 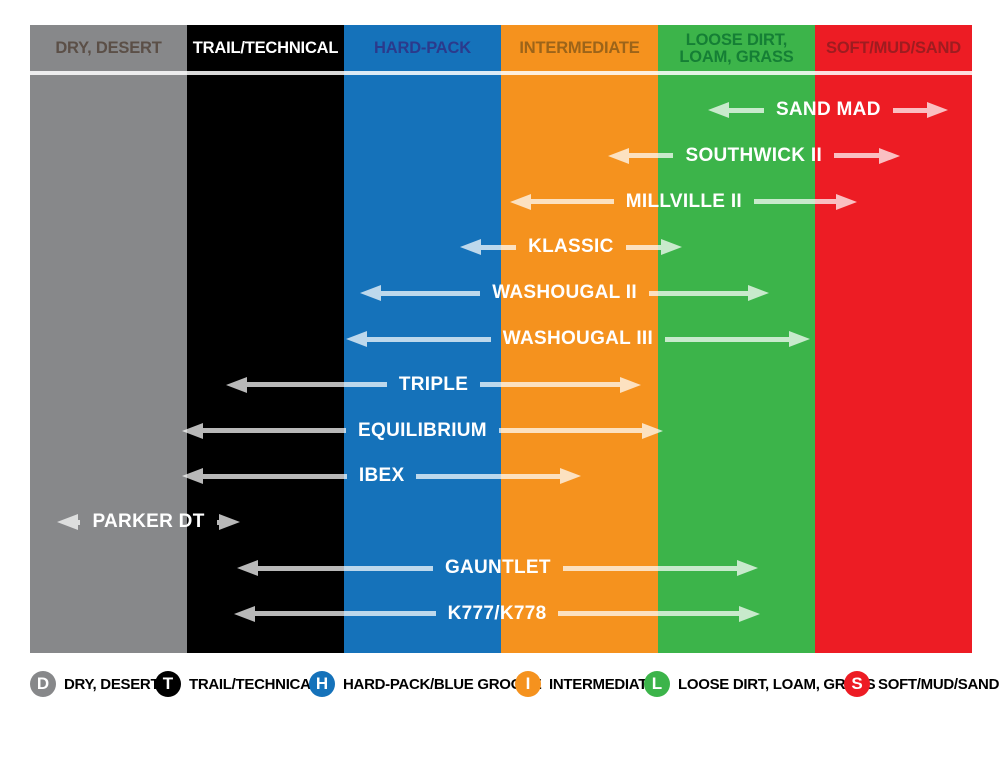 I want to click on tire-row-ibex: IBEX, so click(x=382, y=476).